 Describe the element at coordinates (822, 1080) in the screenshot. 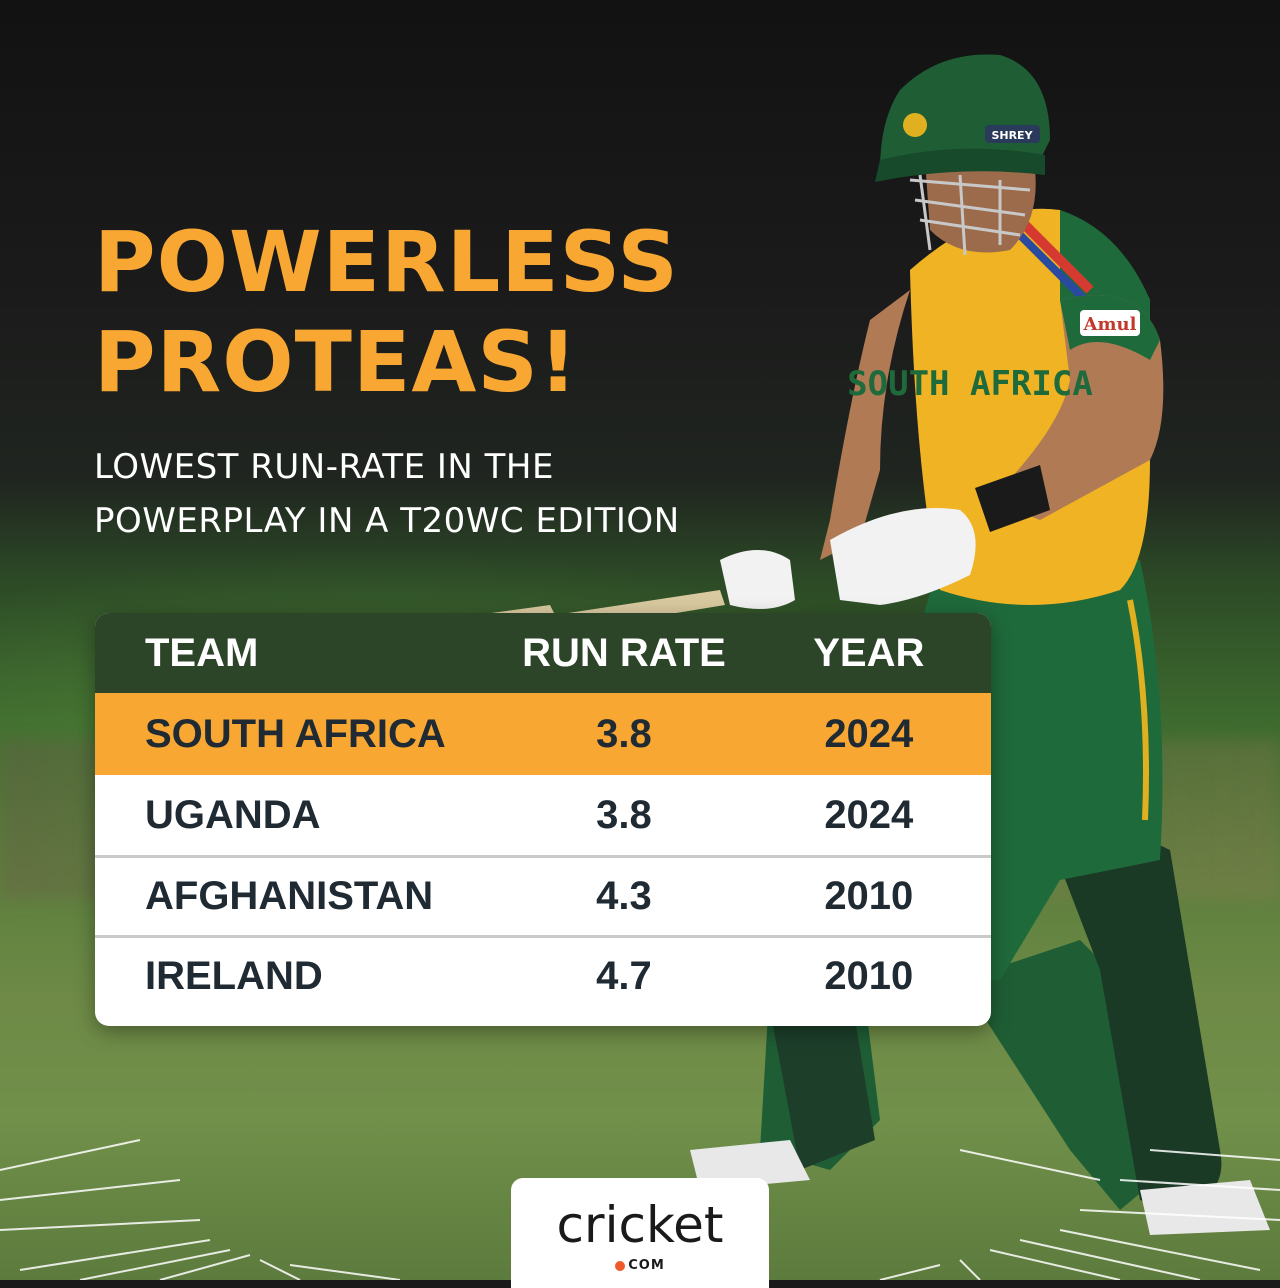

I see `player-pad-left` at that location.